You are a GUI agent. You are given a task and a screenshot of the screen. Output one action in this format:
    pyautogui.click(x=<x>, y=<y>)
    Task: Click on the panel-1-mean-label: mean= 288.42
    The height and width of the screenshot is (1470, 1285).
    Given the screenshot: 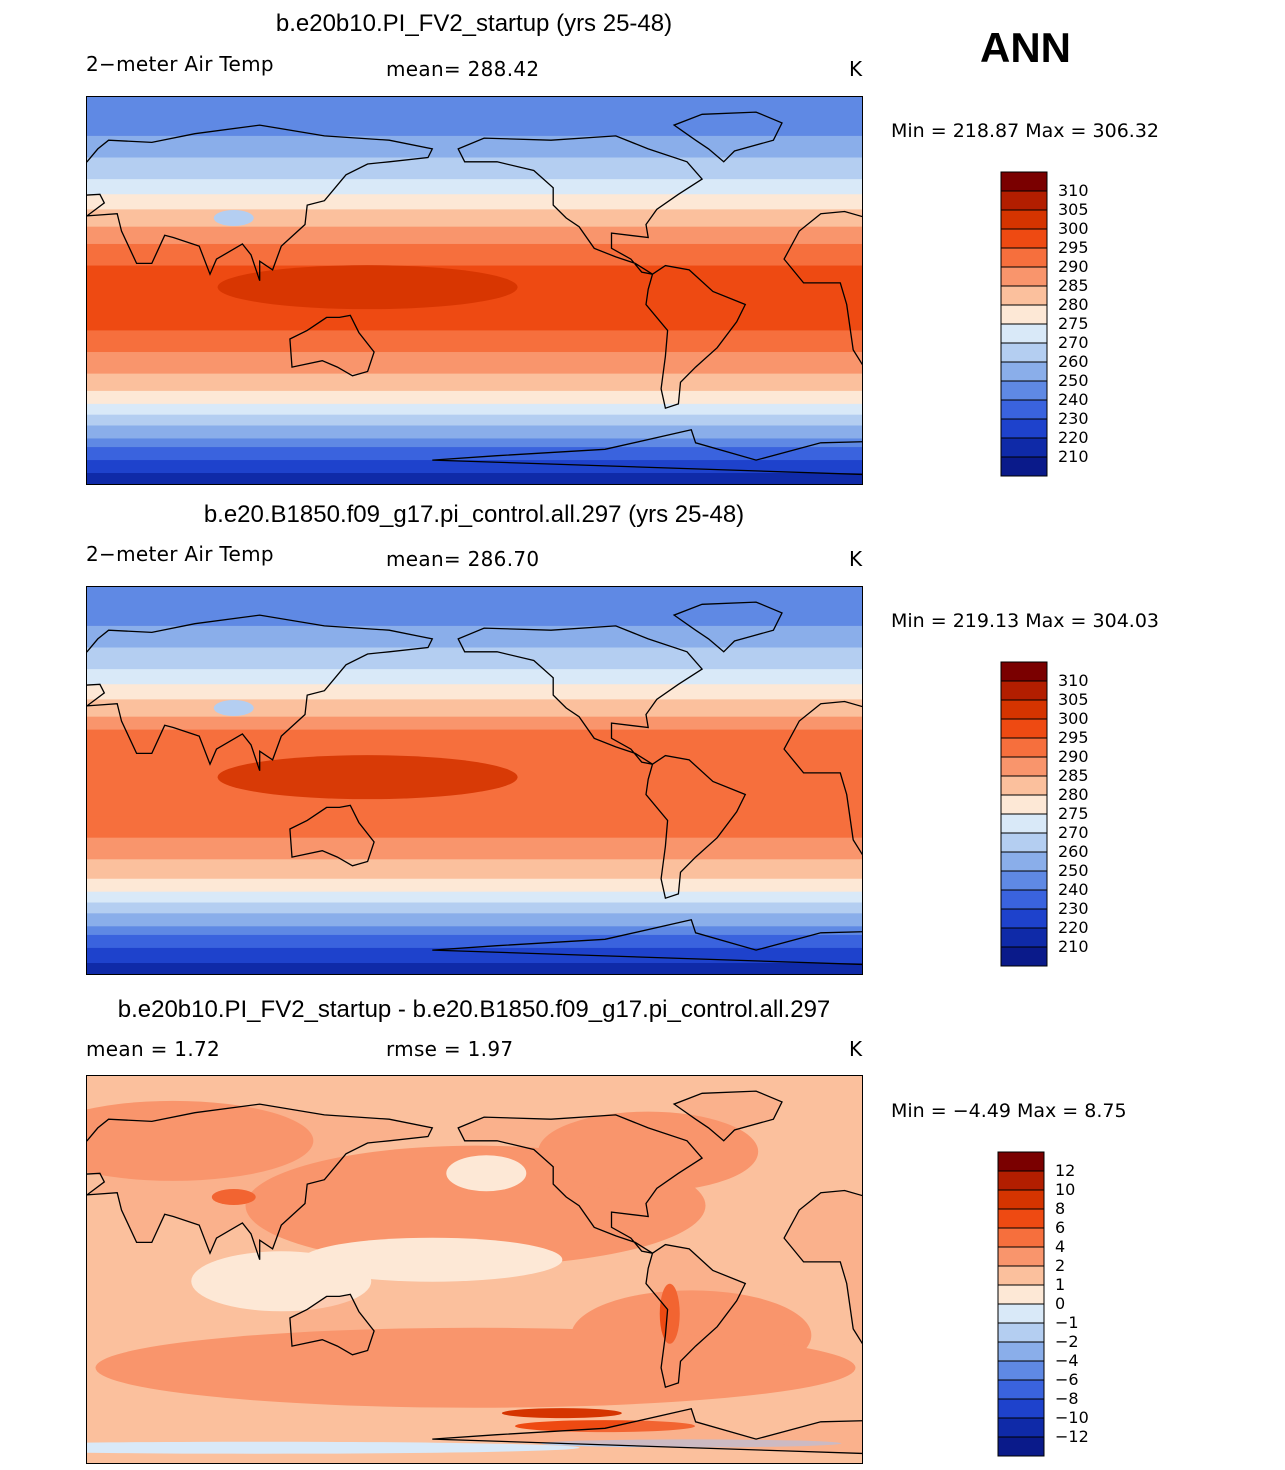 What is the action you would take?
    pyautogui.click(x=463, y=69)
    